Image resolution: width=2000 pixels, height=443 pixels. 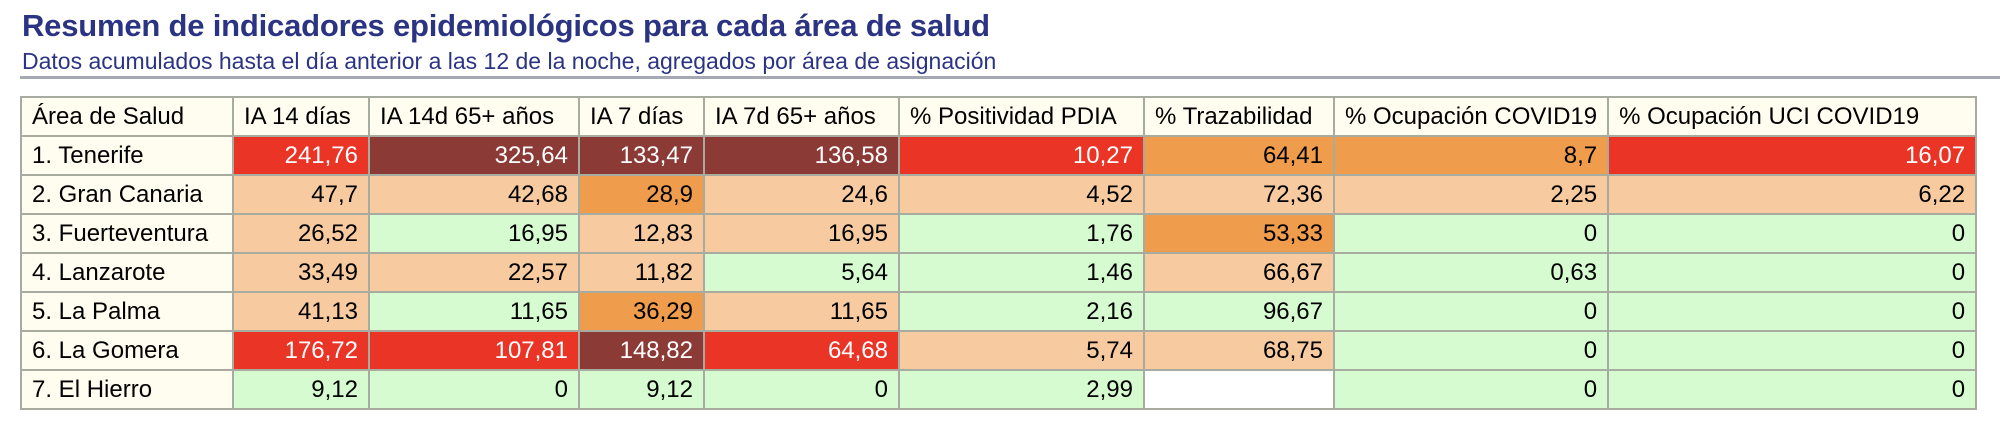 What do you see at coordinates (1021, 311) in the screenshot?
I see `value-cell: 2,16` at bounding box center [1021, 311].